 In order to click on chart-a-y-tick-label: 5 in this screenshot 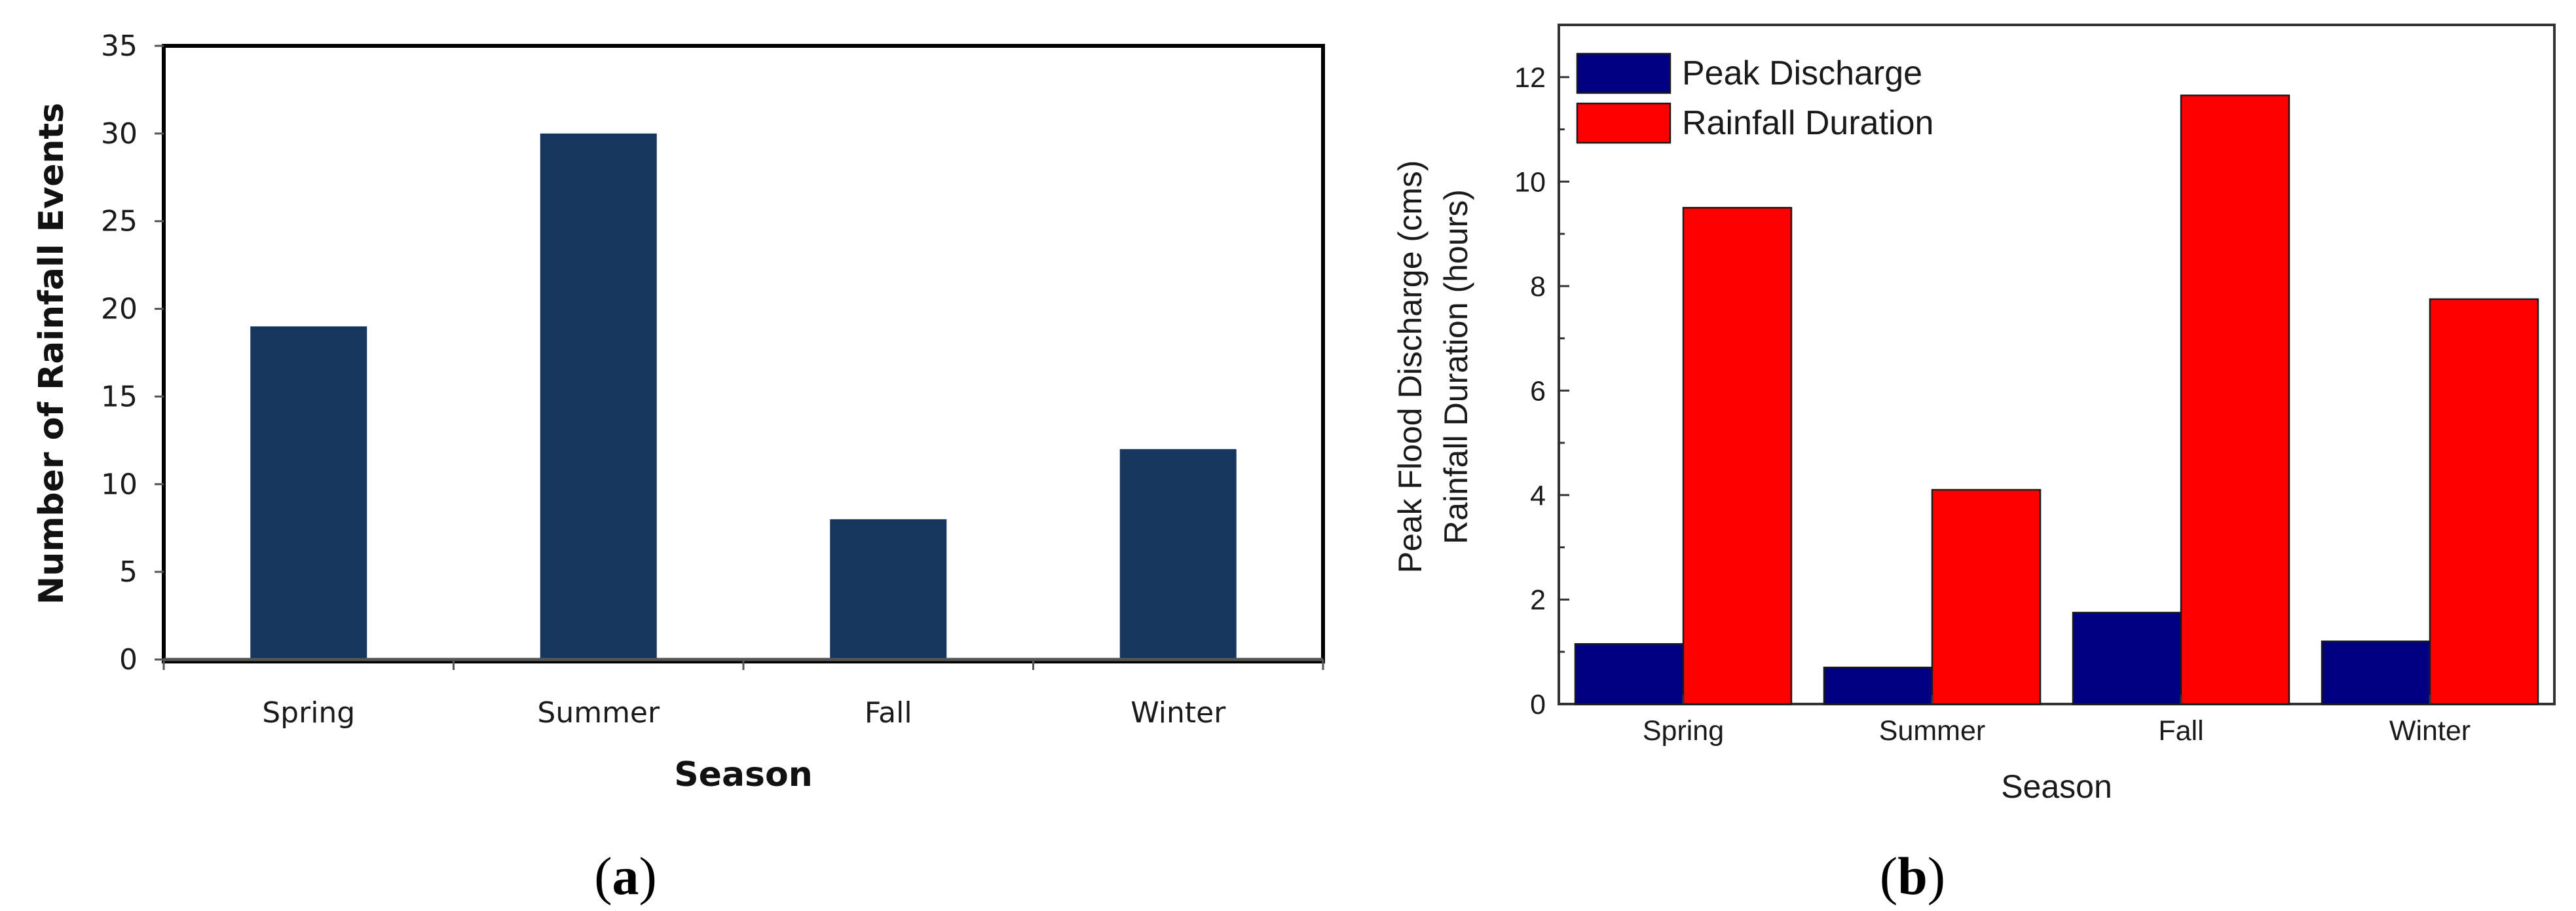, I will do `click(128, 572)`.